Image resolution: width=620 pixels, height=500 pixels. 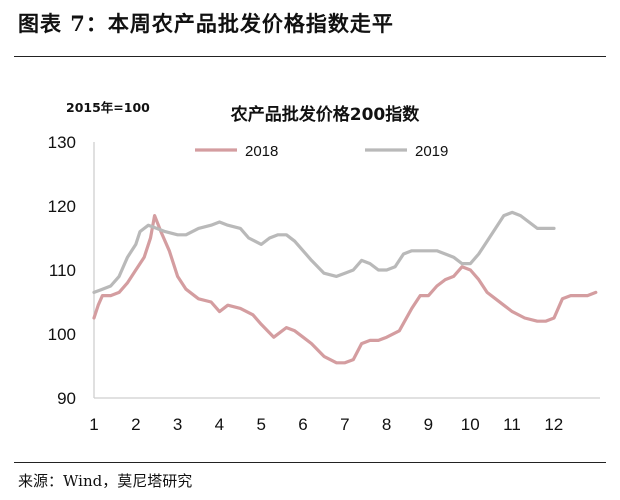 I want to click on y-tick-label: 120, so click(x=62, y=206).